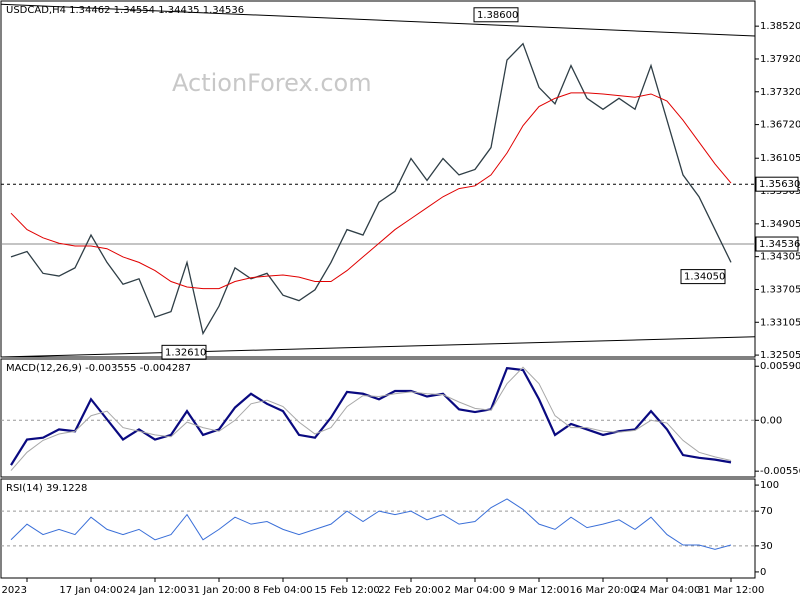 The height and width of the screenshot is (600, 800). What do you see at coordinates (347, 590) in the screenshot?
I see `x-tick-label: 15 Feb 12:00` at bounding box center [347, 590].